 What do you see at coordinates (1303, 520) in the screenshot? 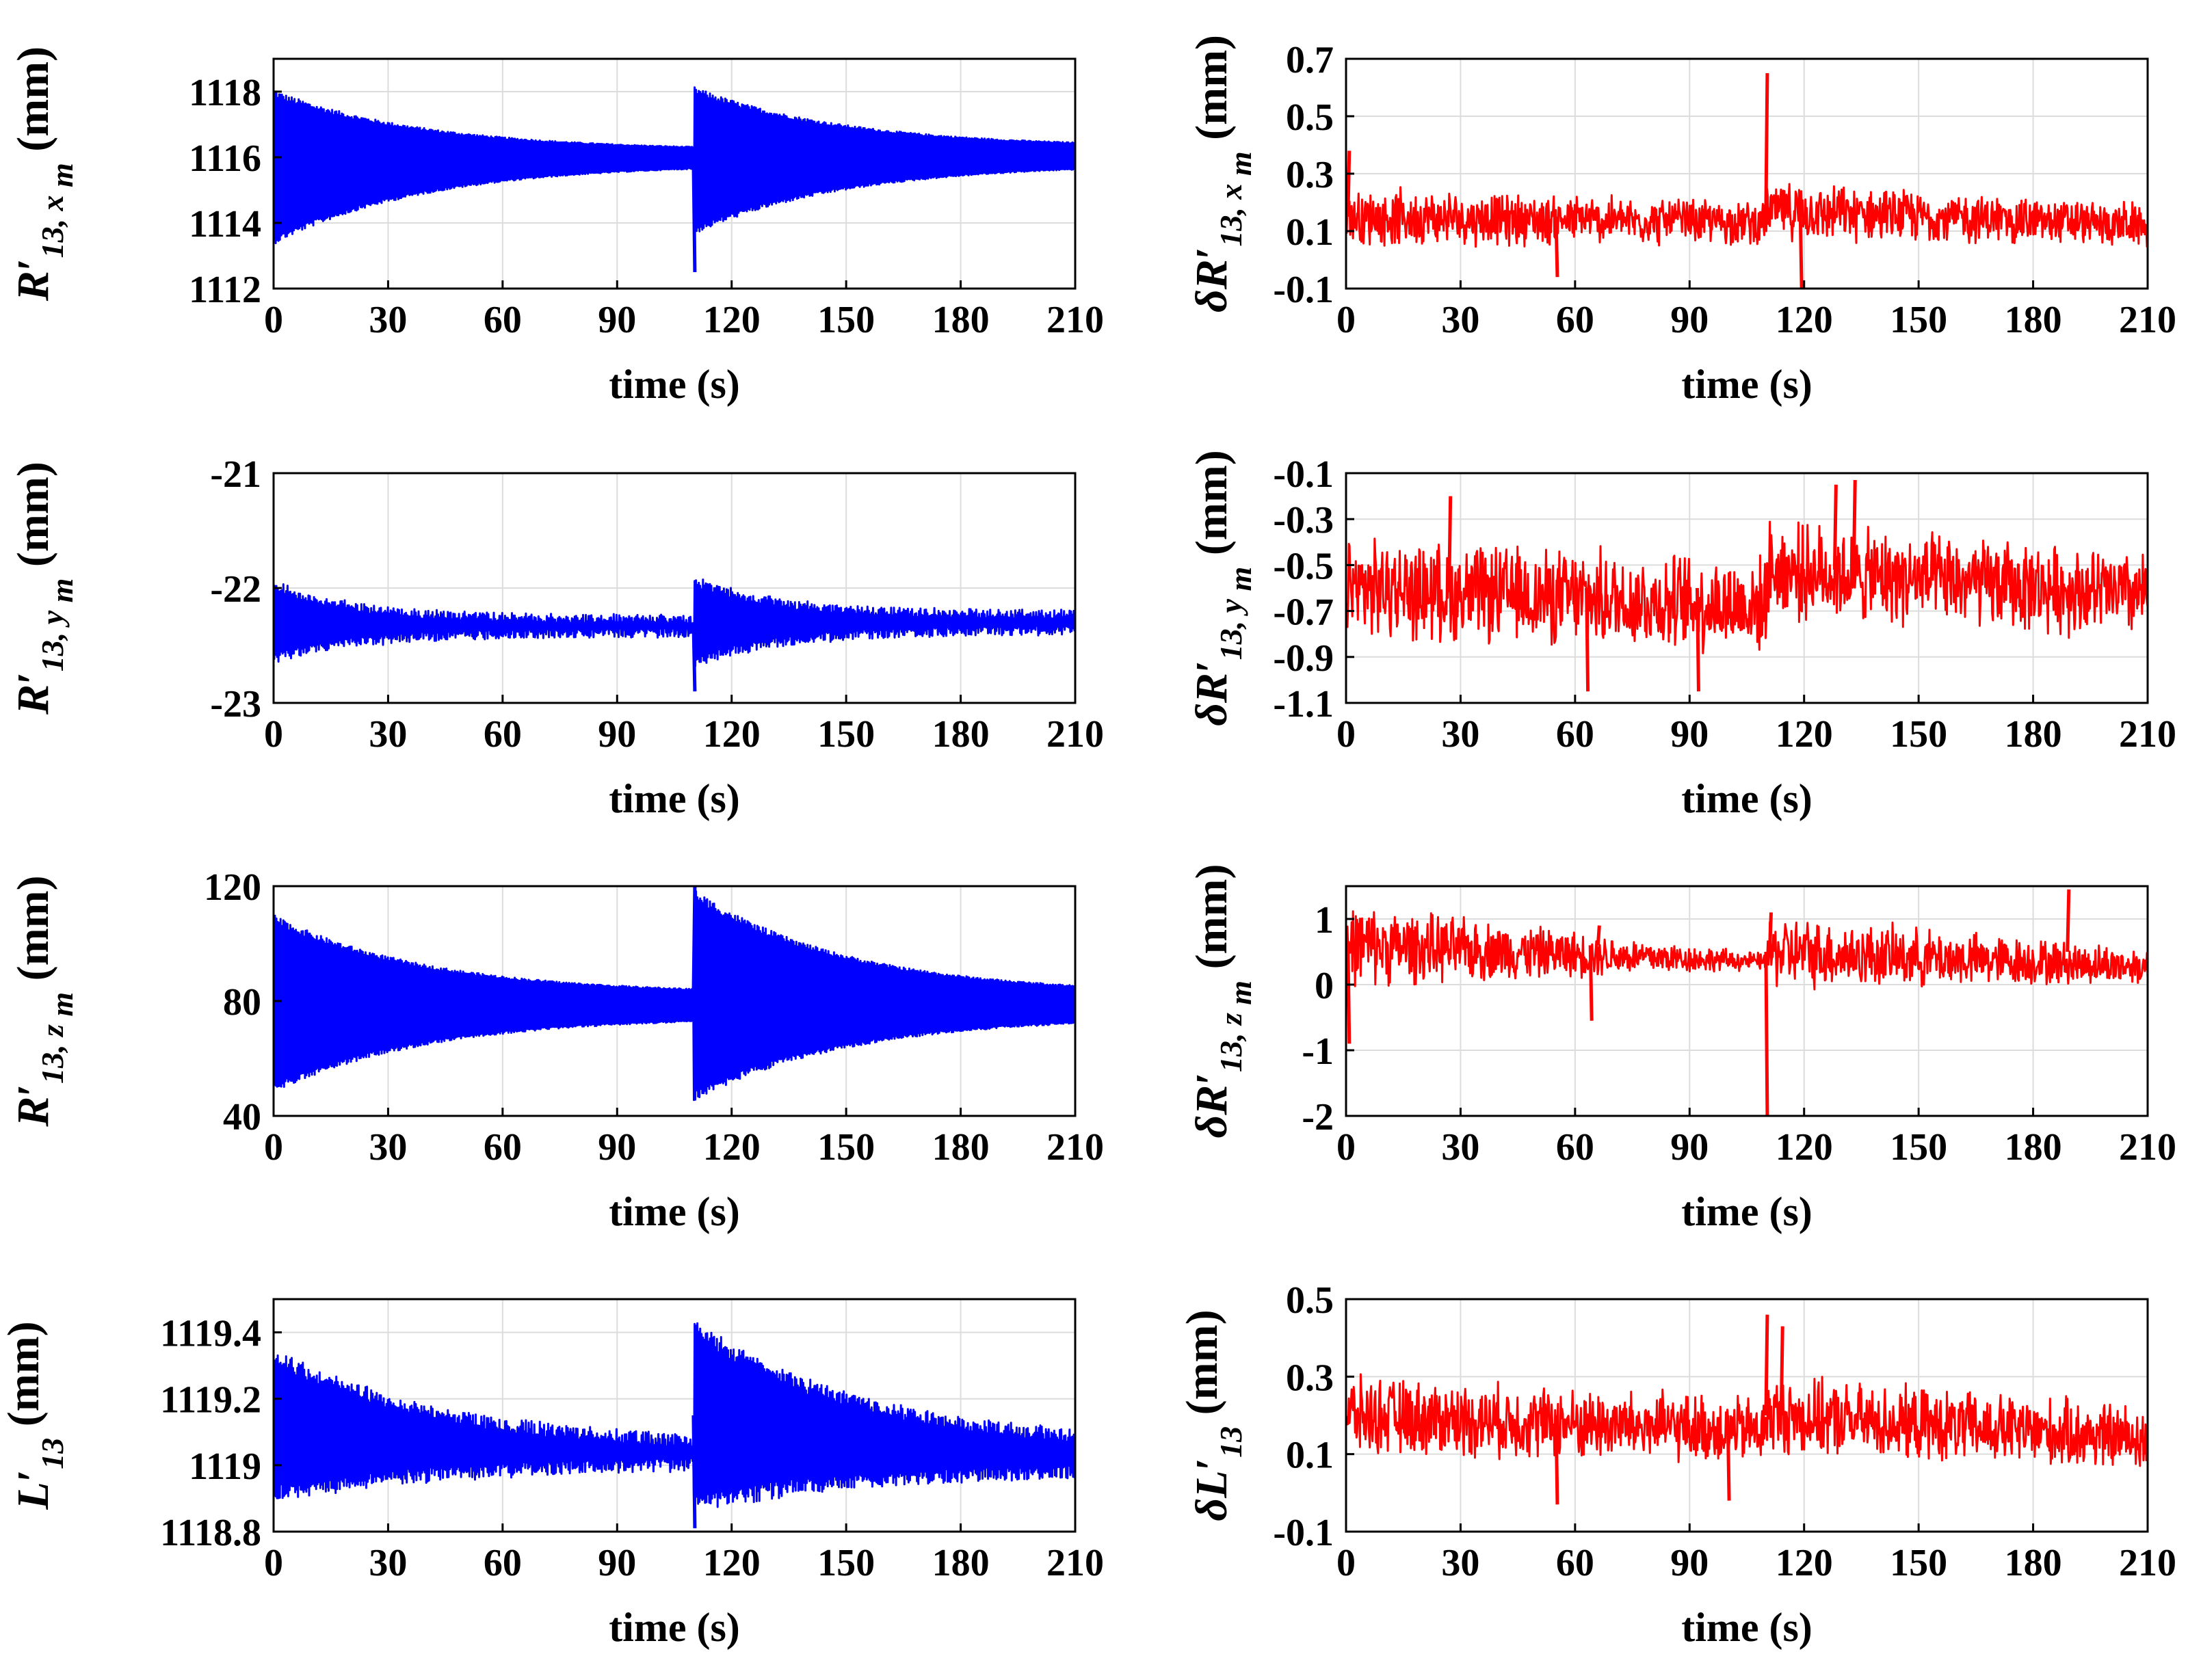
I see `y-tick-label: -0.3` at bounding box center [1303, 520].